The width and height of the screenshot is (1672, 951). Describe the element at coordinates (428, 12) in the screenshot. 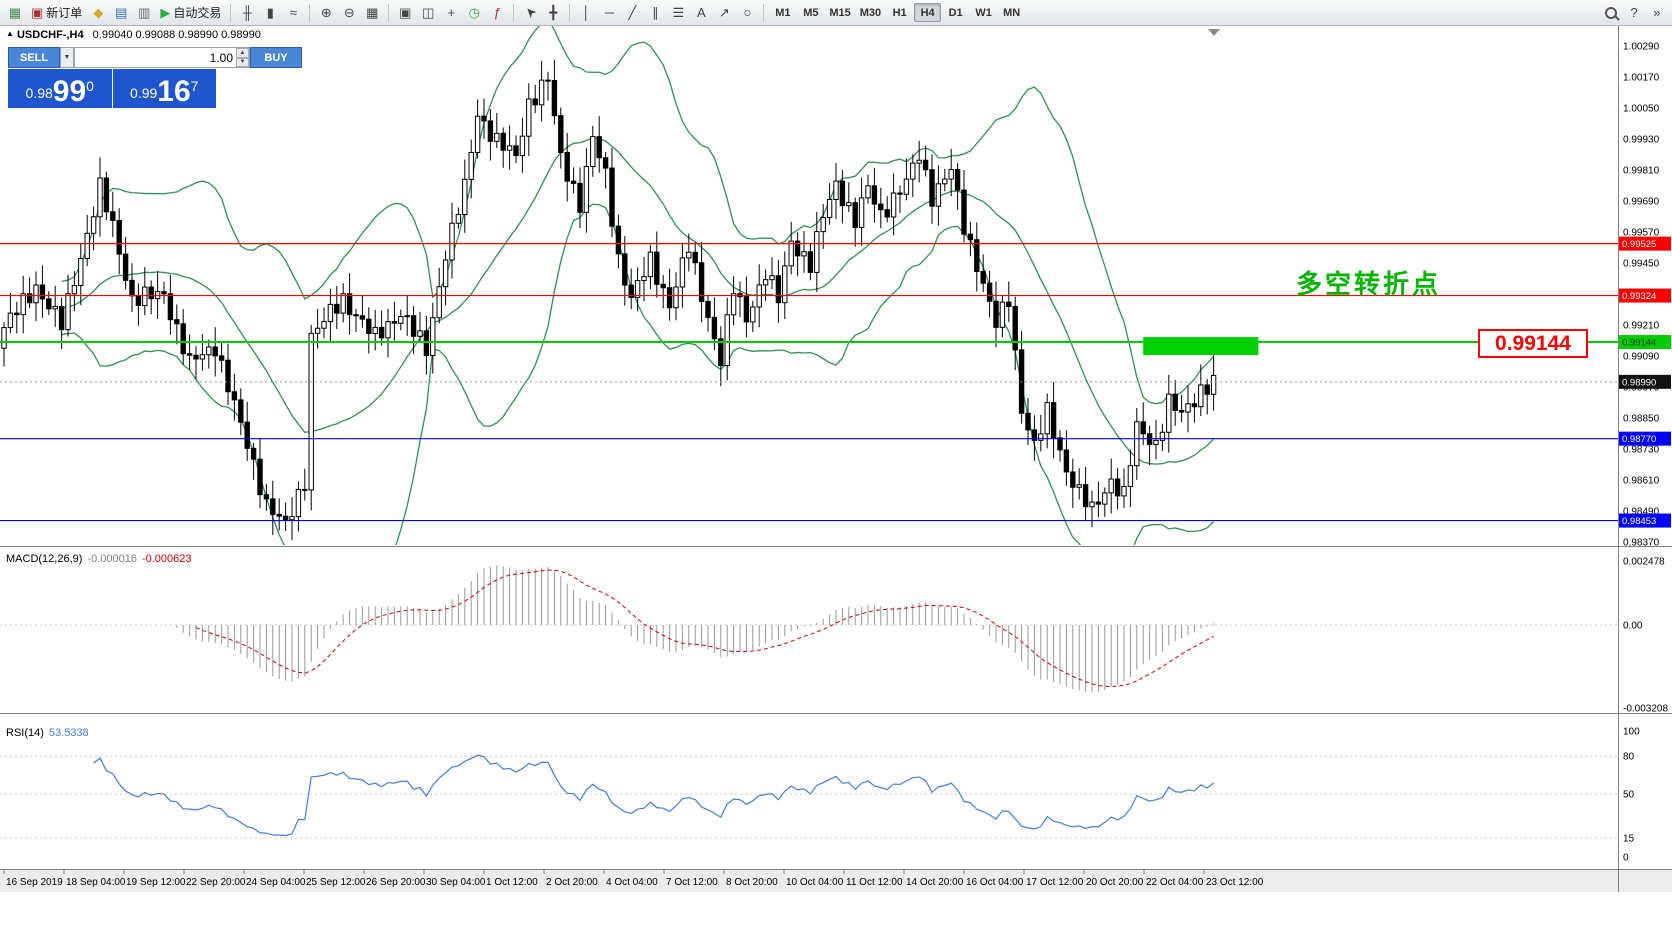

I see `tile-vertical-button: ◫` at that location.